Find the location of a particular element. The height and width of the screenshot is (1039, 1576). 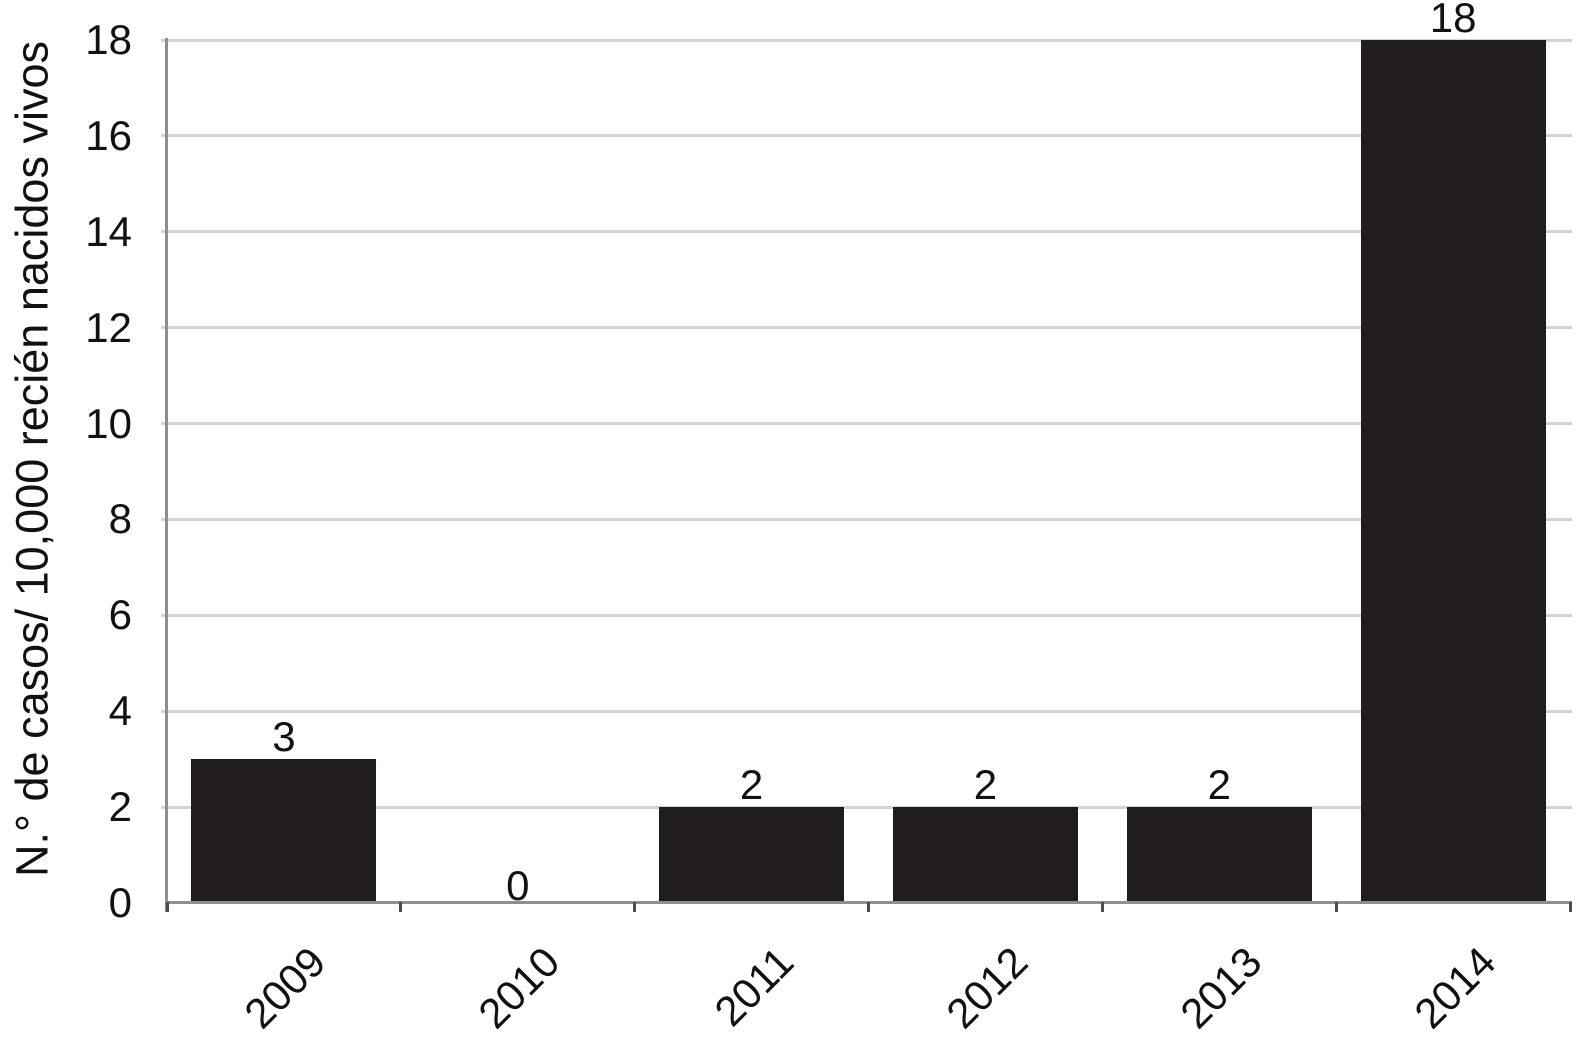

x-tick-label-2009: 2009 is located at coordinates (285, 987).